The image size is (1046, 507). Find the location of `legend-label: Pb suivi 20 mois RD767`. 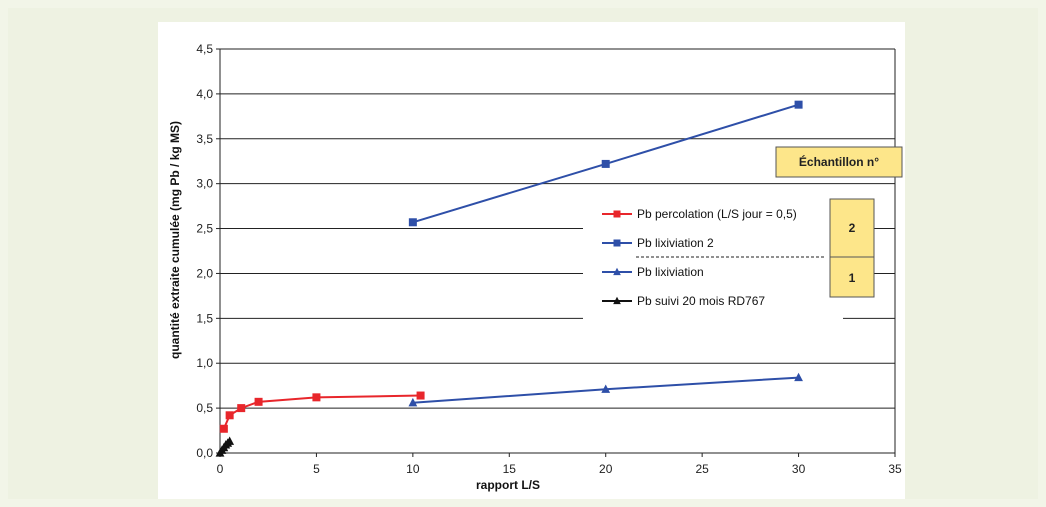

legend-label: Pb suivi 20 mois RD767 is located at coordinates (701, 301).